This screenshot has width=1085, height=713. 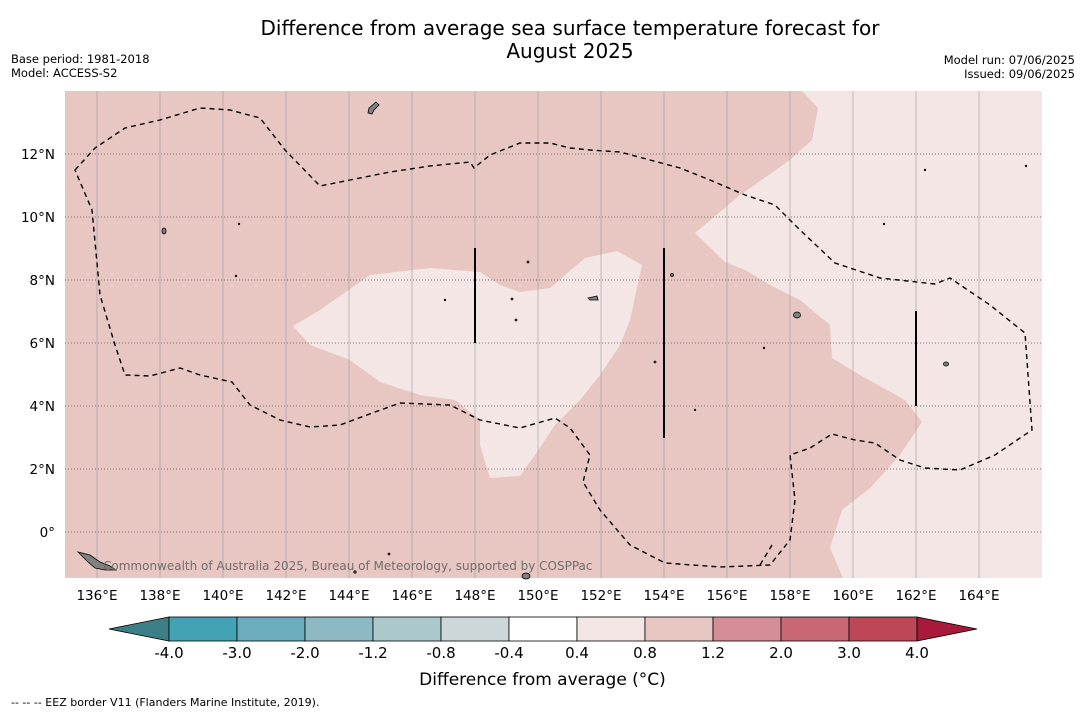 I want to click on lon-label: 158°E, so click(x=789, y=596).